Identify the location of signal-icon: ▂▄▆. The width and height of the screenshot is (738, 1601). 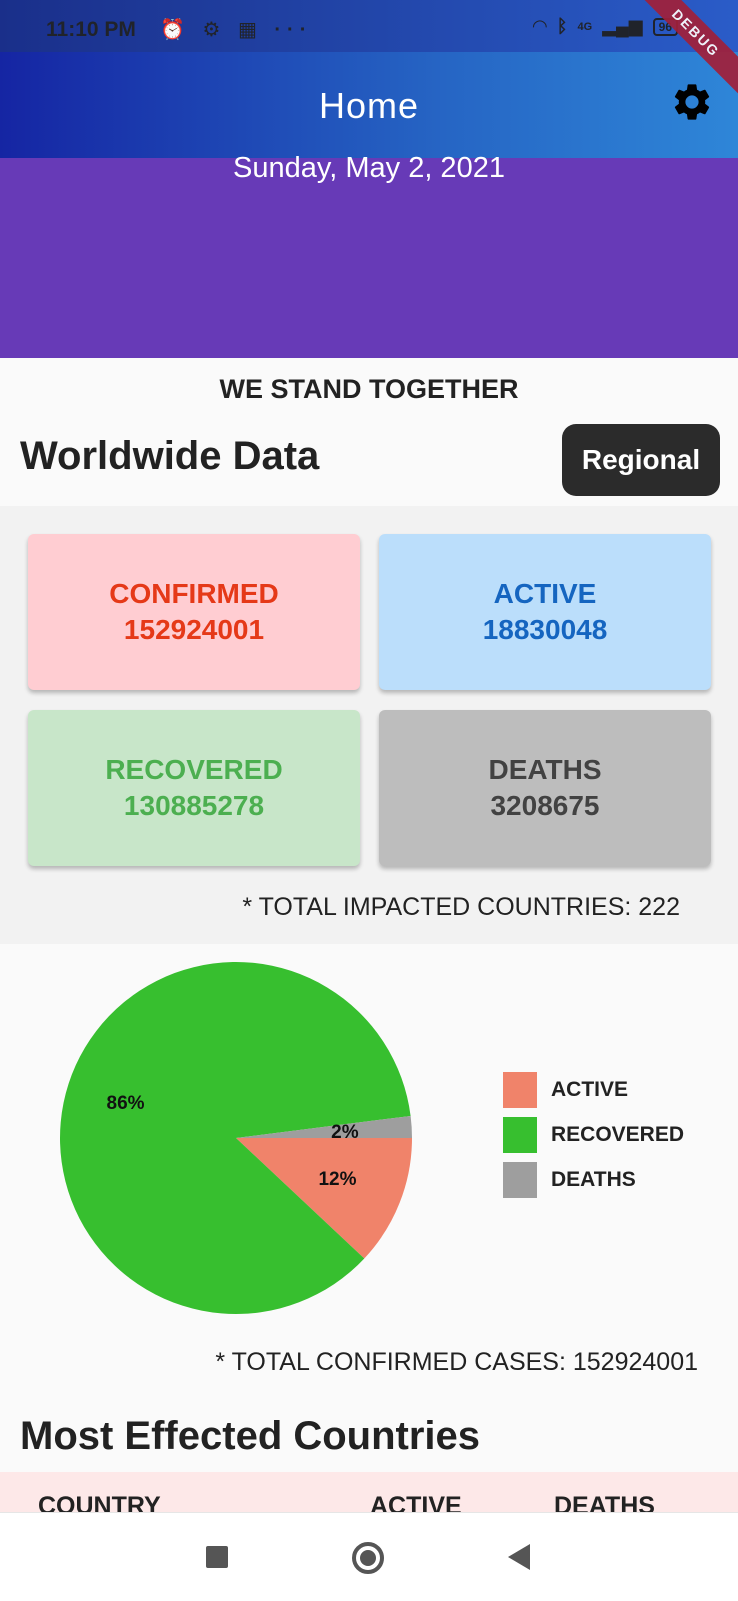
(622, 26).